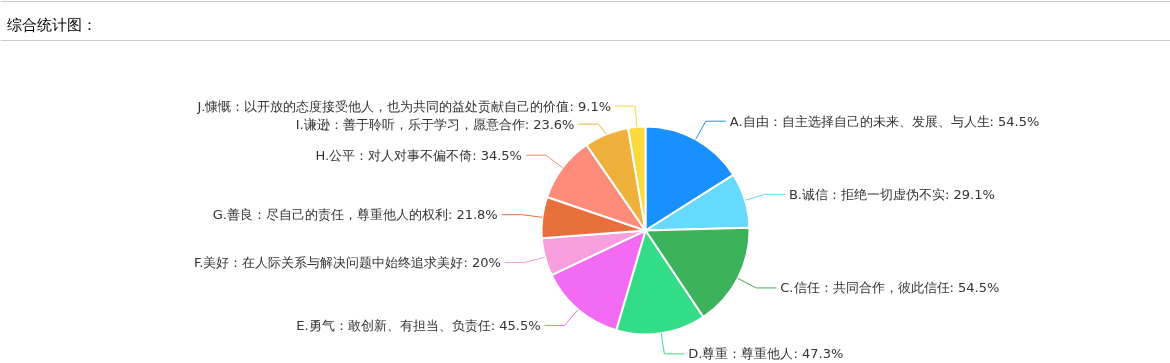 The height and width of the screenshot is (363, 1170). I want to click on slice-label: J.慷慨：以开放的态度接受他人，也为共同的益处贡献自己的价值: 9.1%, so click(404, 106).